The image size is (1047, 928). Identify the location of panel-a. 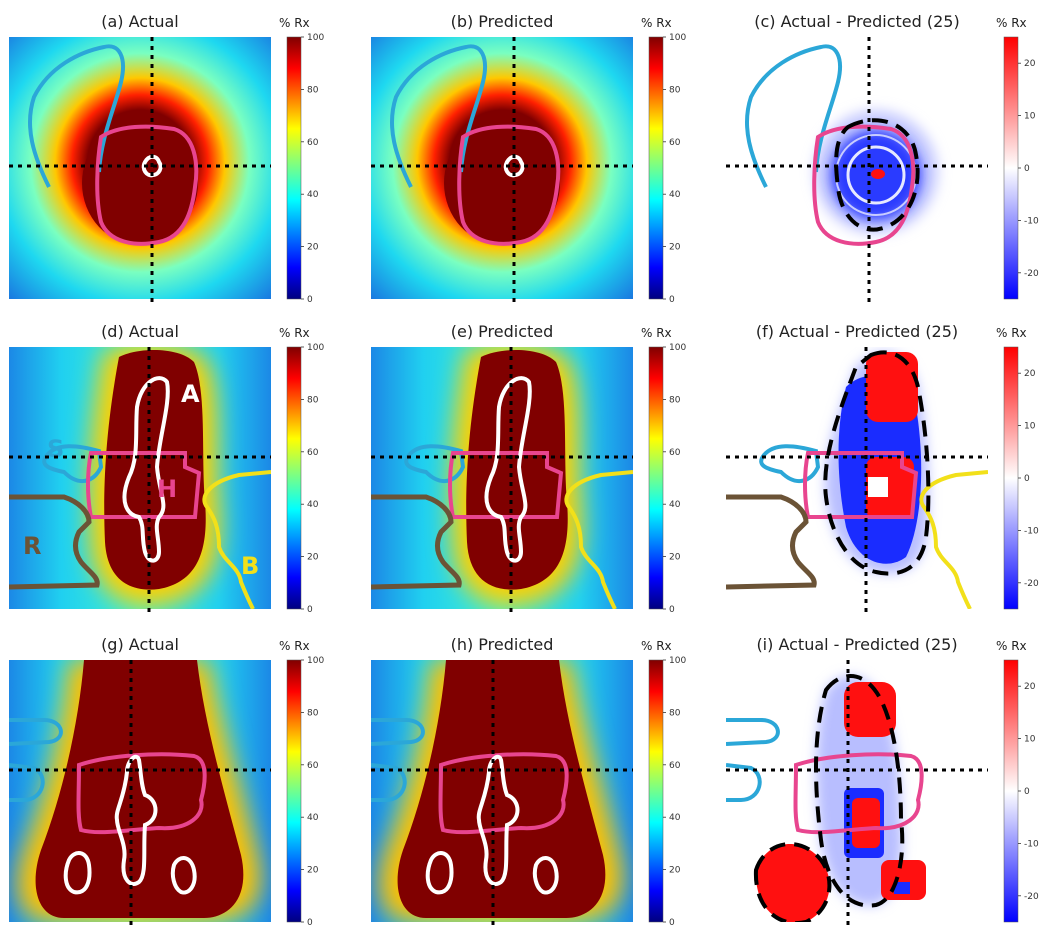
(140, 172).